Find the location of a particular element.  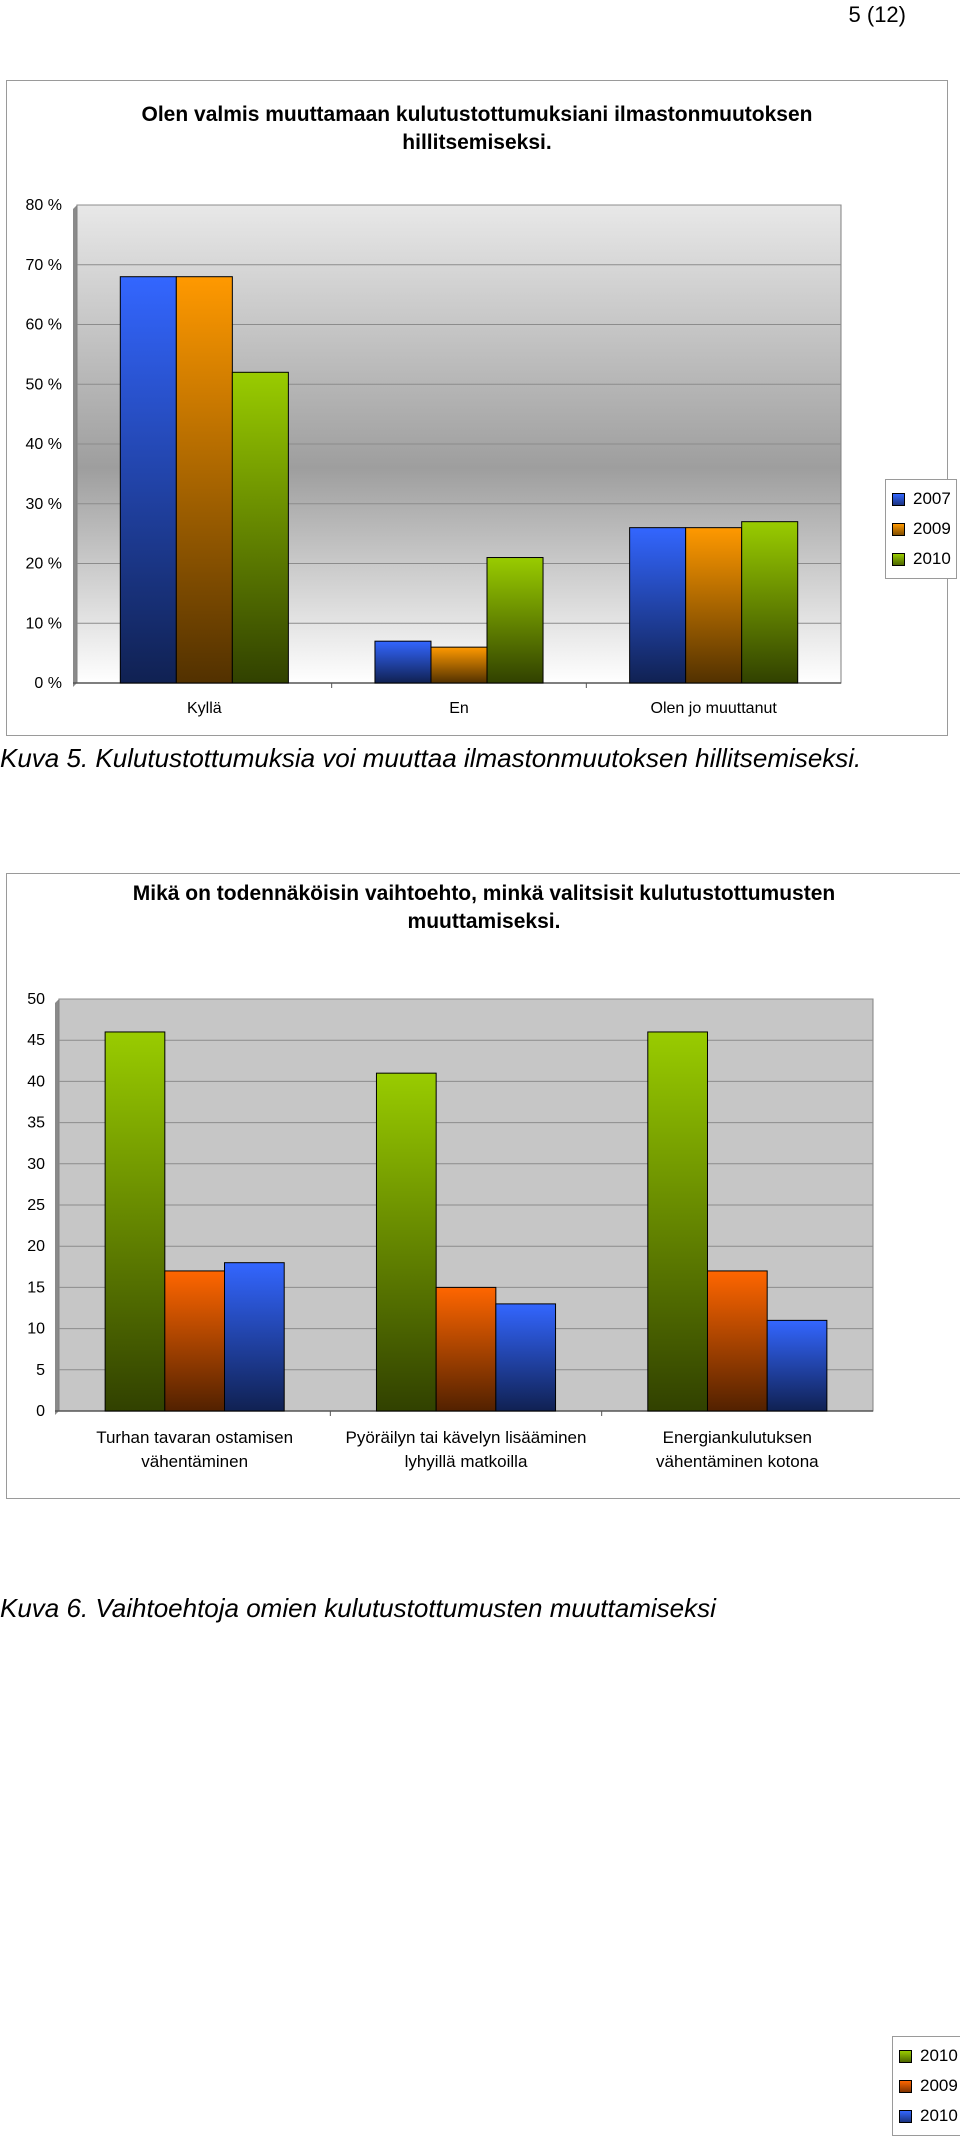

c1-y-tick-label: 70 % is located at coordinates (44, 265).